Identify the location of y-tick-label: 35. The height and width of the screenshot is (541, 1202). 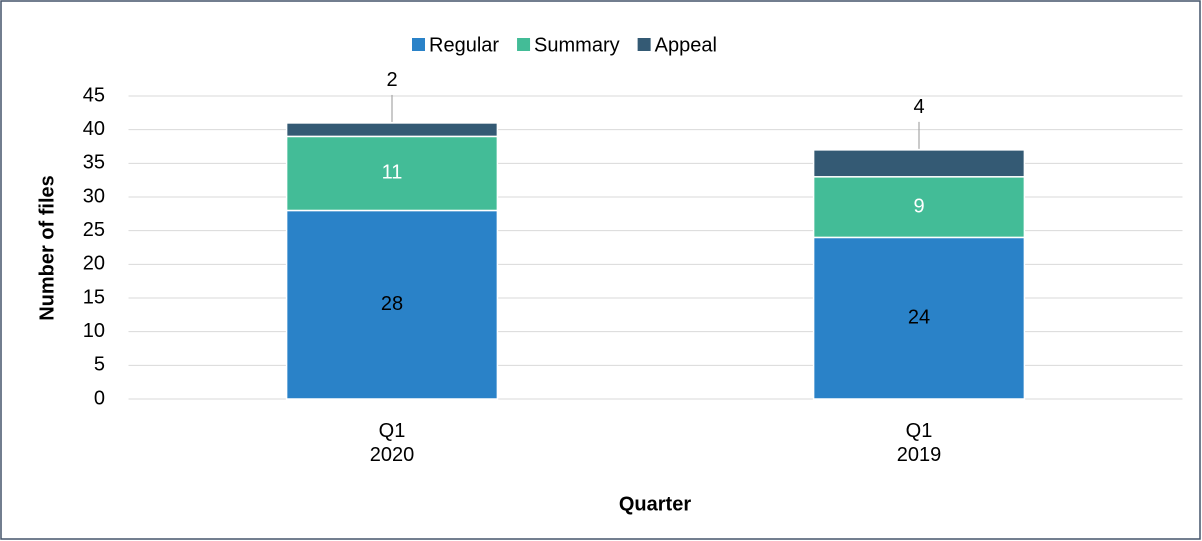
(94, 163).